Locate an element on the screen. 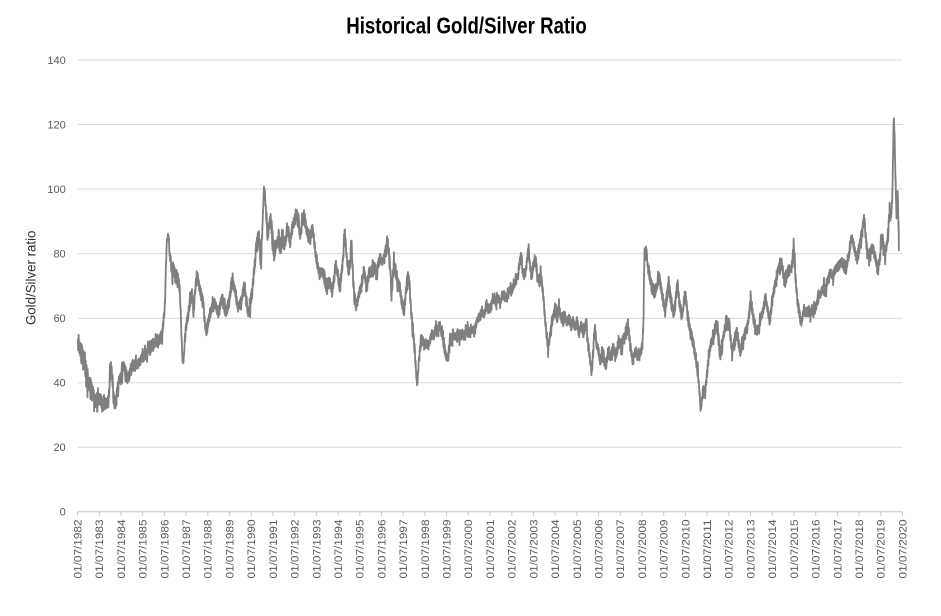 Image resolution: width=941 pixels, height=616 pixels. svg-text: Historical Gold/Silver Ratio is located at coordinates (466, 26).